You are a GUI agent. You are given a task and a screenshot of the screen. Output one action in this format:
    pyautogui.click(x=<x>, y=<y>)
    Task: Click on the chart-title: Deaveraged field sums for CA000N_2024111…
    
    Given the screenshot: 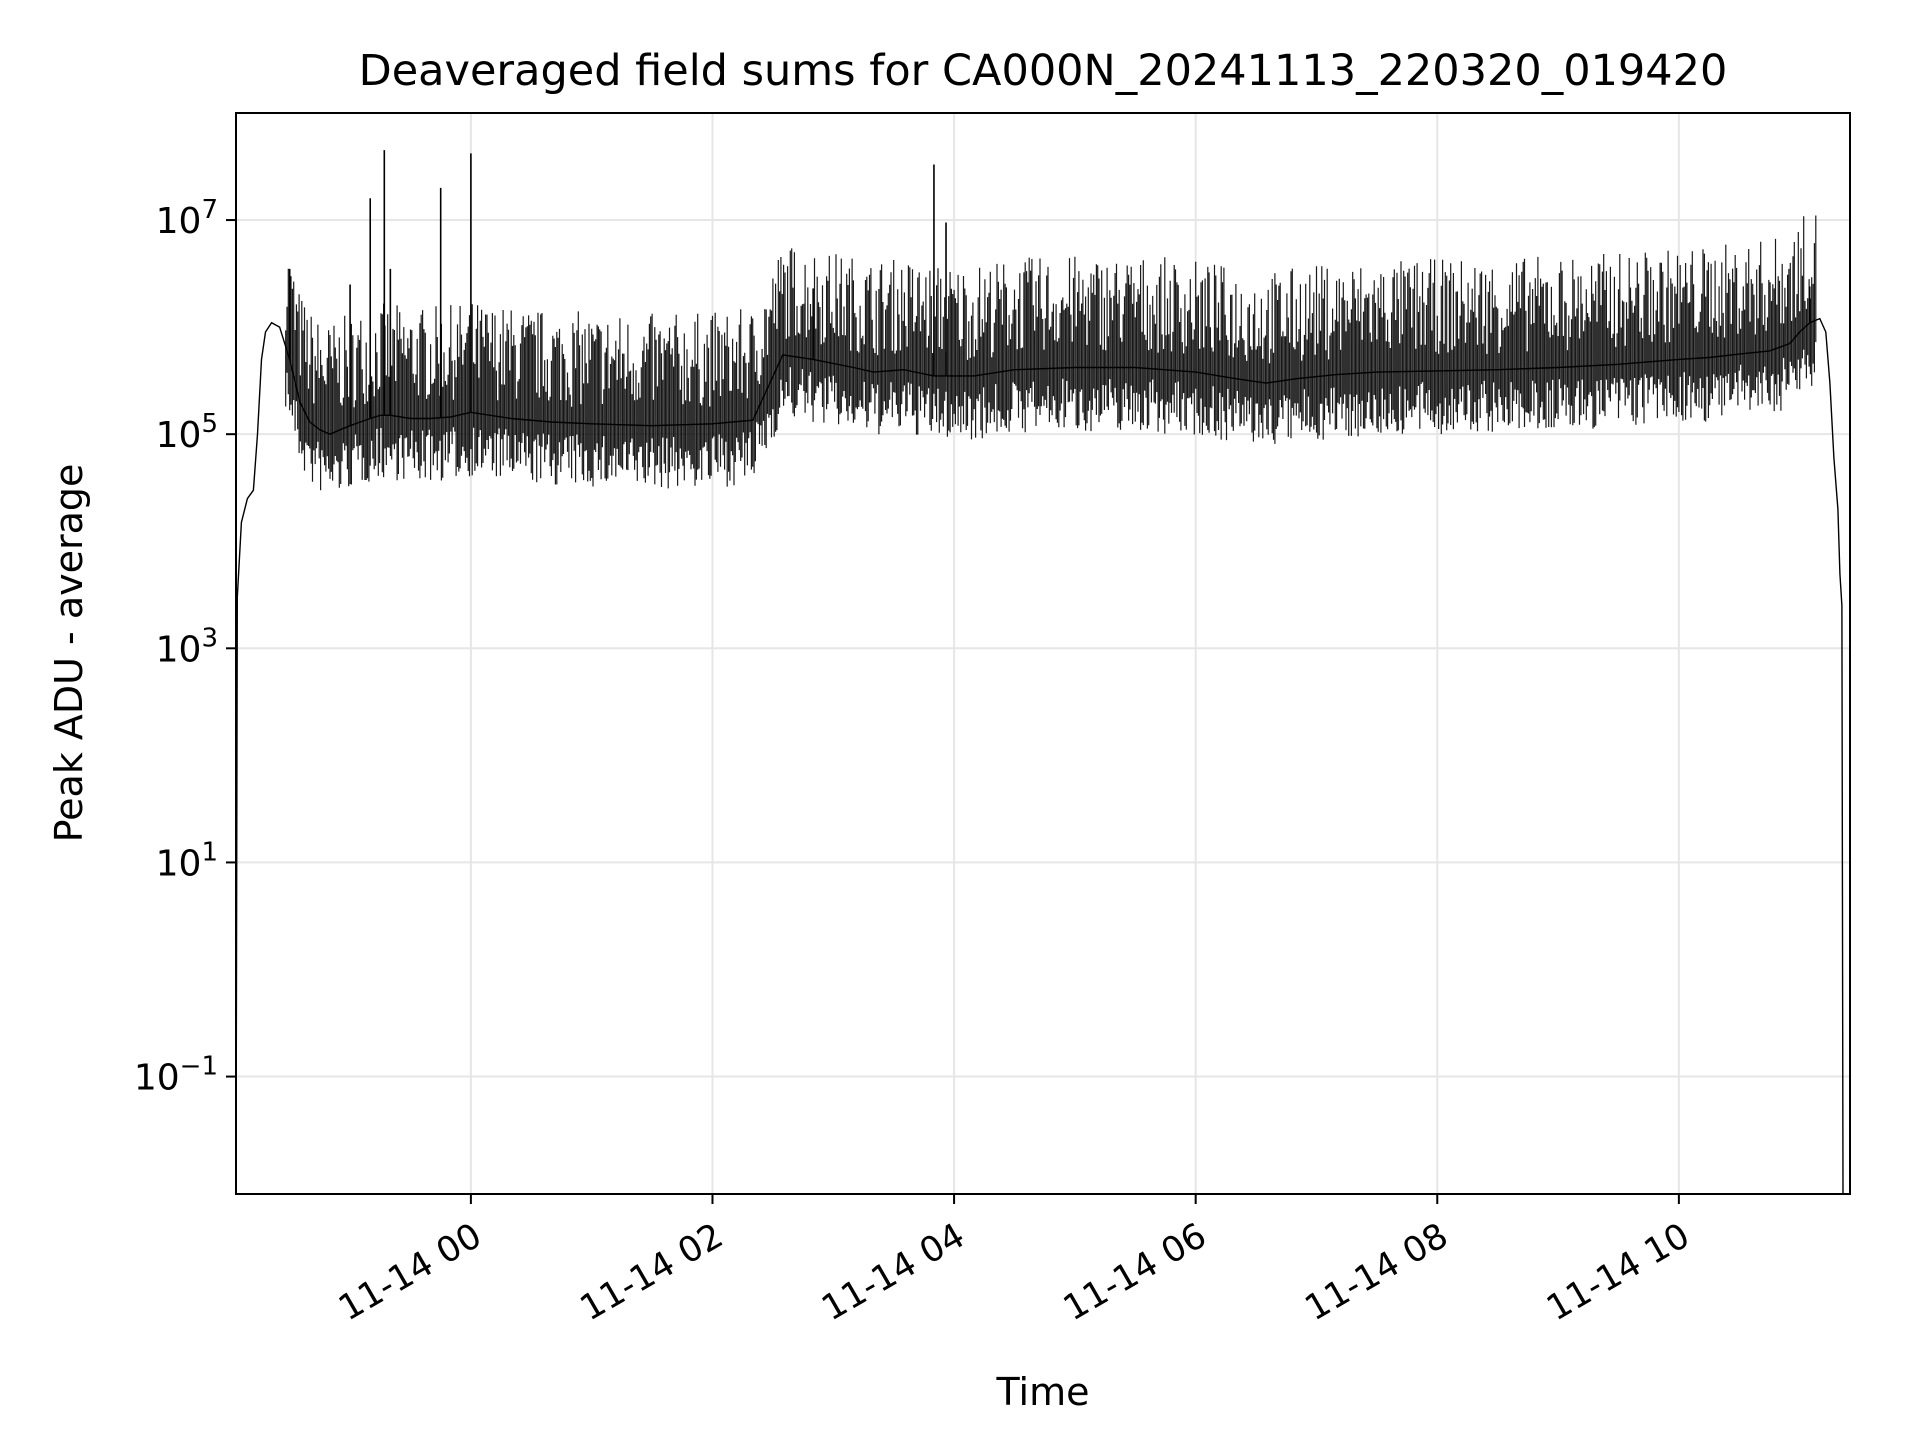 What is the action you would take?
    pyautogui.click(x=1043, y=71)
    